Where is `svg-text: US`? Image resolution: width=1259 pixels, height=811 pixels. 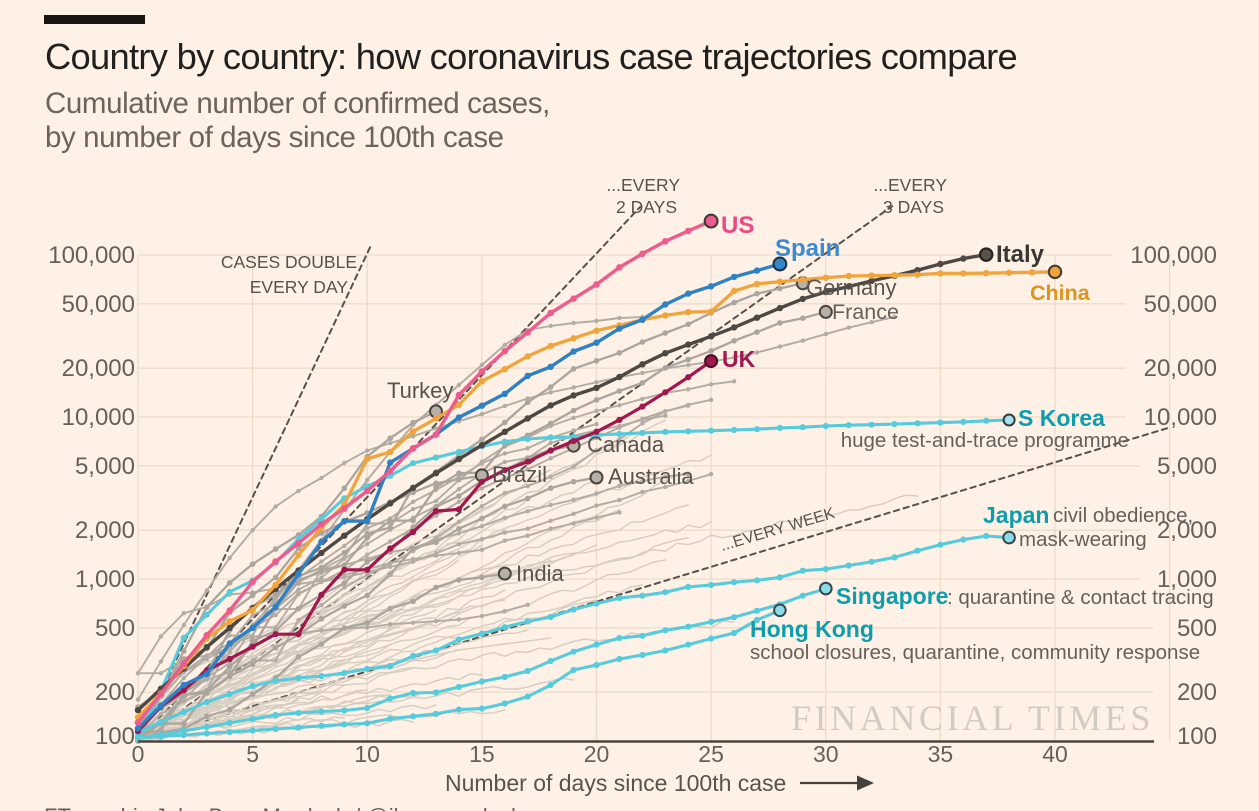 svg-text: US is located at coordinates (737, 225).